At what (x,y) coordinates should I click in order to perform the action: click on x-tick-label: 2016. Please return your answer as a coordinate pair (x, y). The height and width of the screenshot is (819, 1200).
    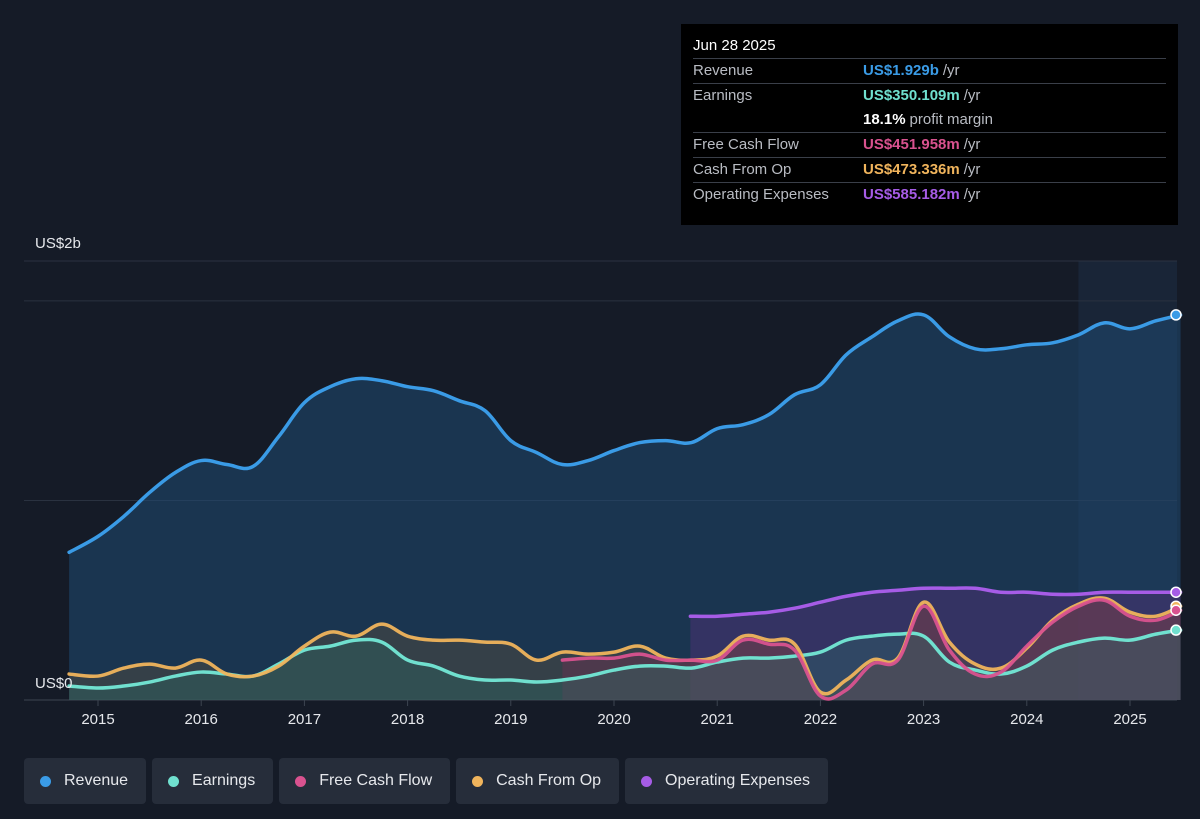
    Looking at the image, I should click on (201, 719).